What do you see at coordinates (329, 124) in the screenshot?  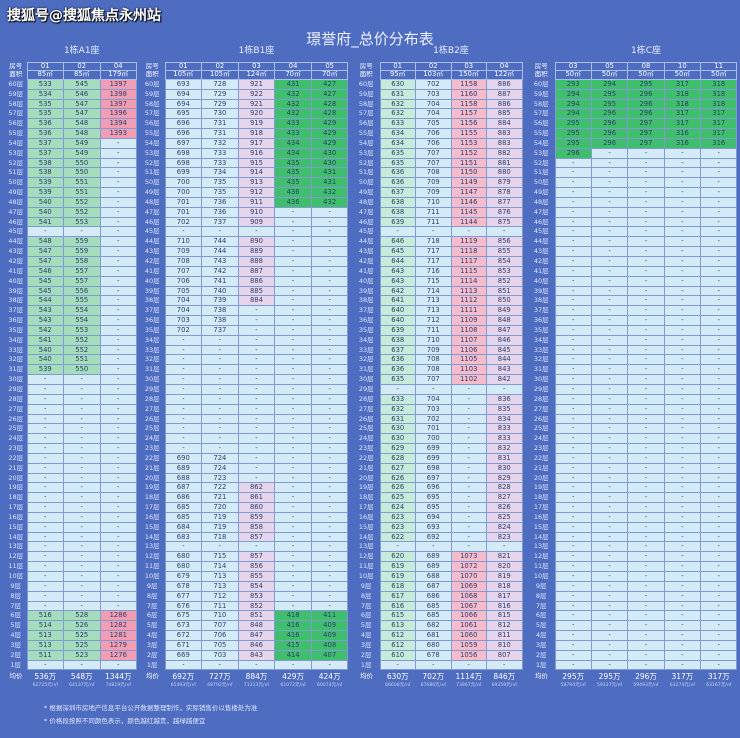 I see `price-cell: 429` at bounding box center [329, 124].